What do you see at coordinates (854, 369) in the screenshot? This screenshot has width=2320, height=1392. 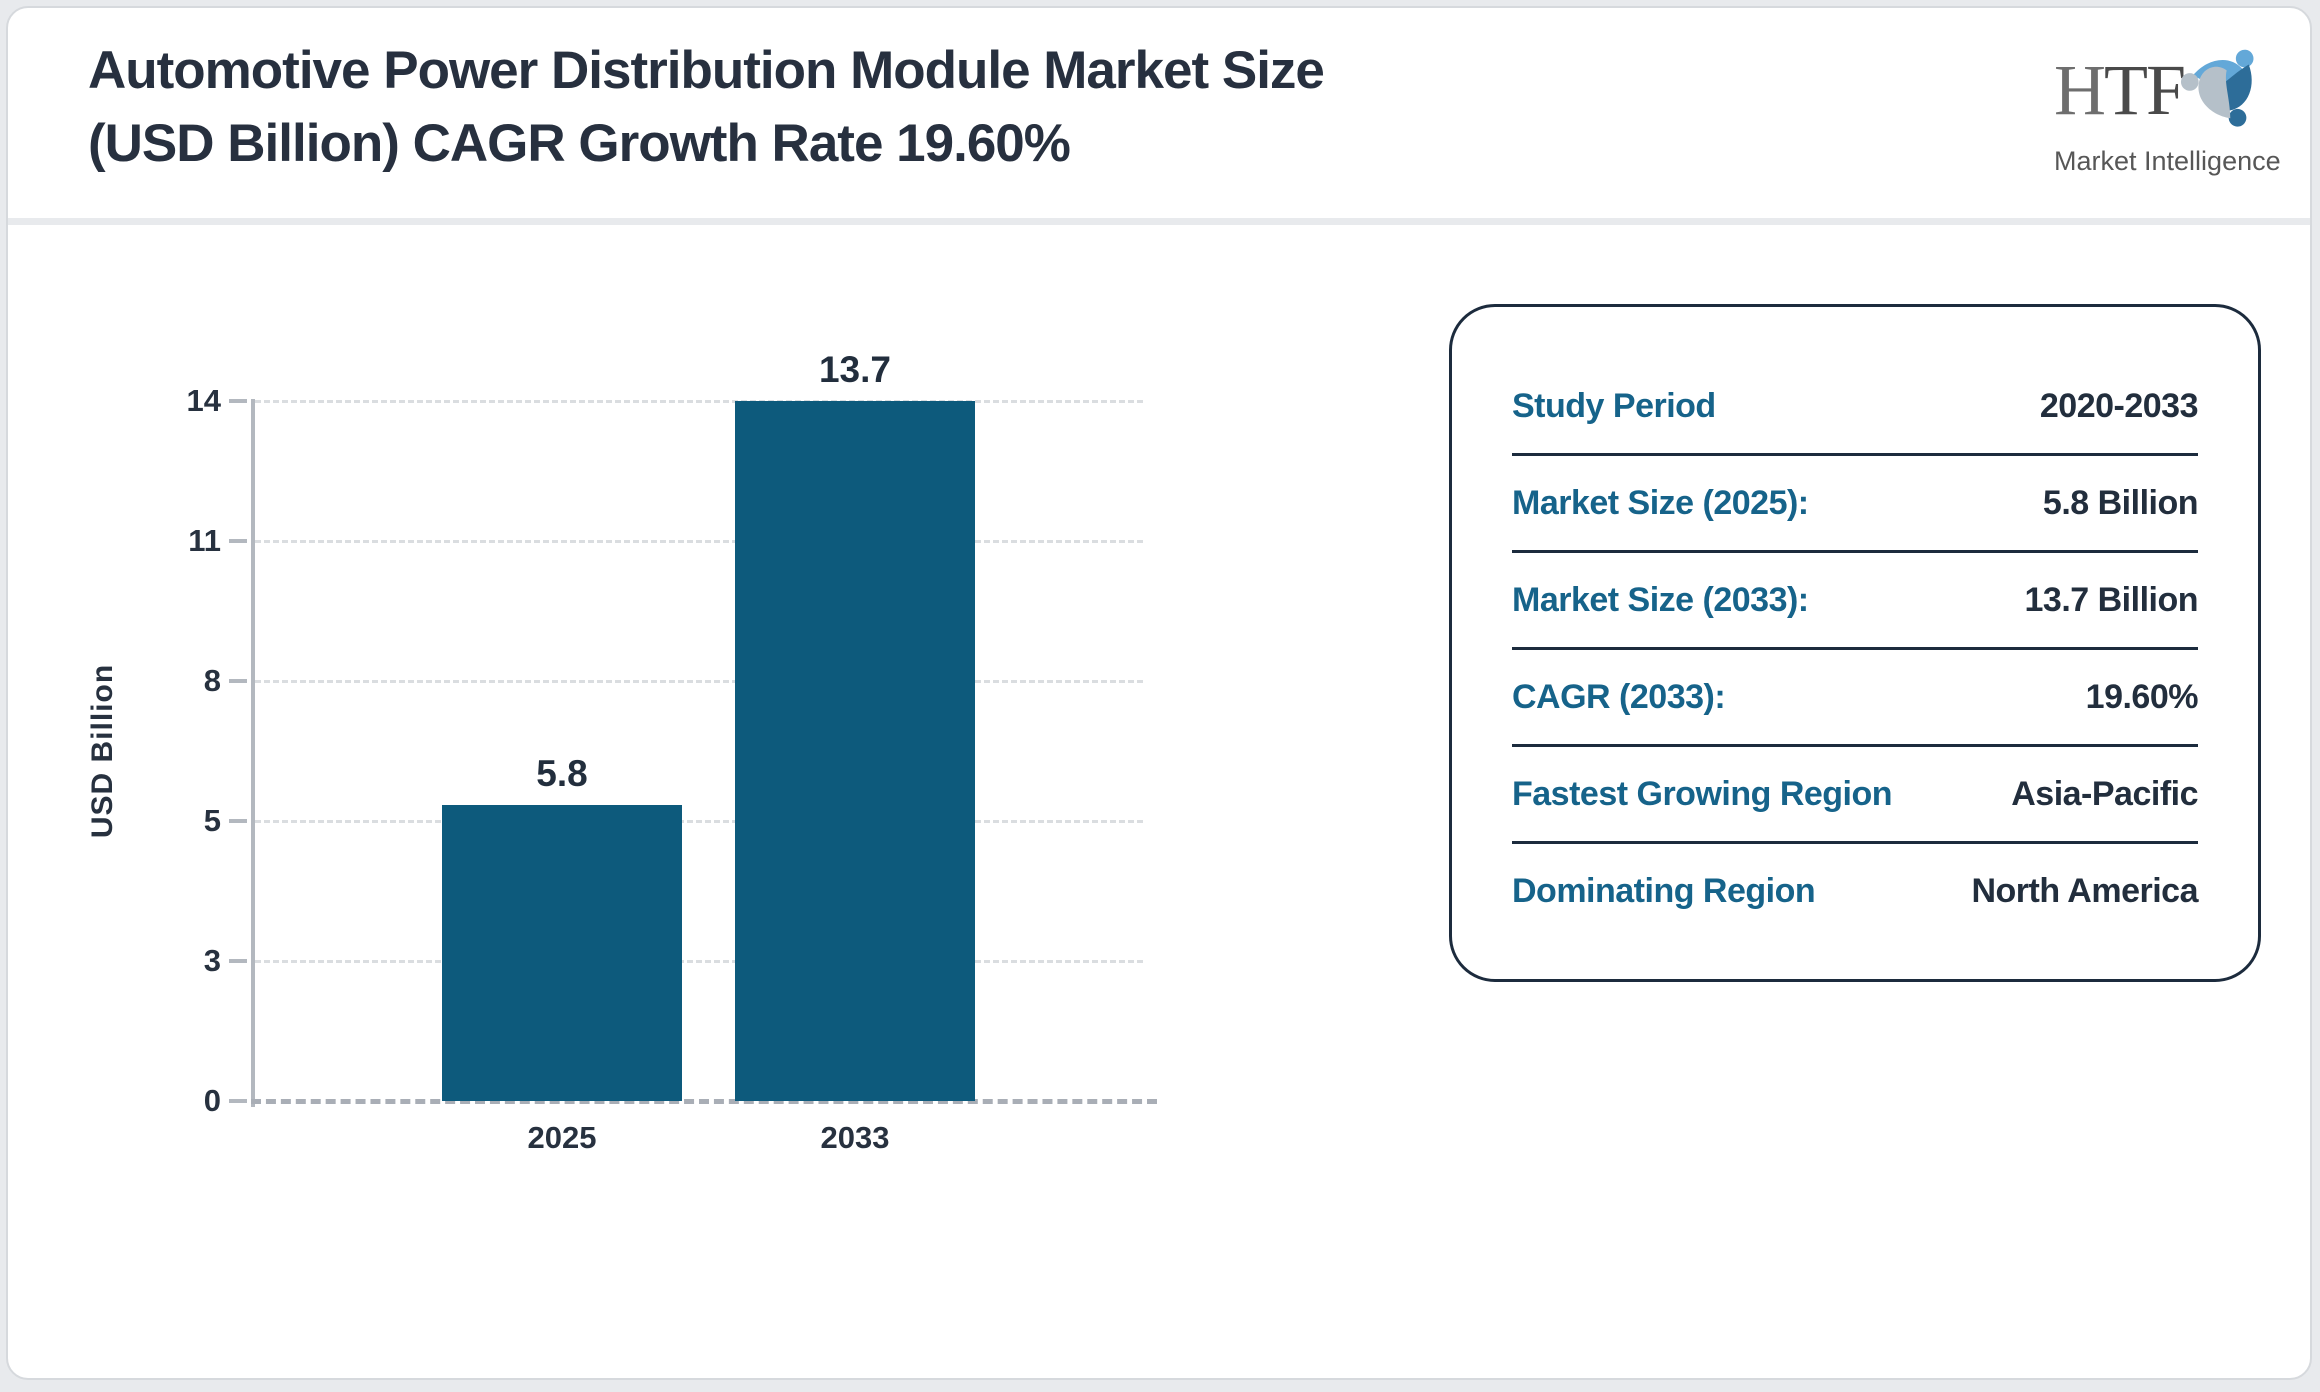 I see `bar-value-label: 13.7` at bounding box center [854, 369].